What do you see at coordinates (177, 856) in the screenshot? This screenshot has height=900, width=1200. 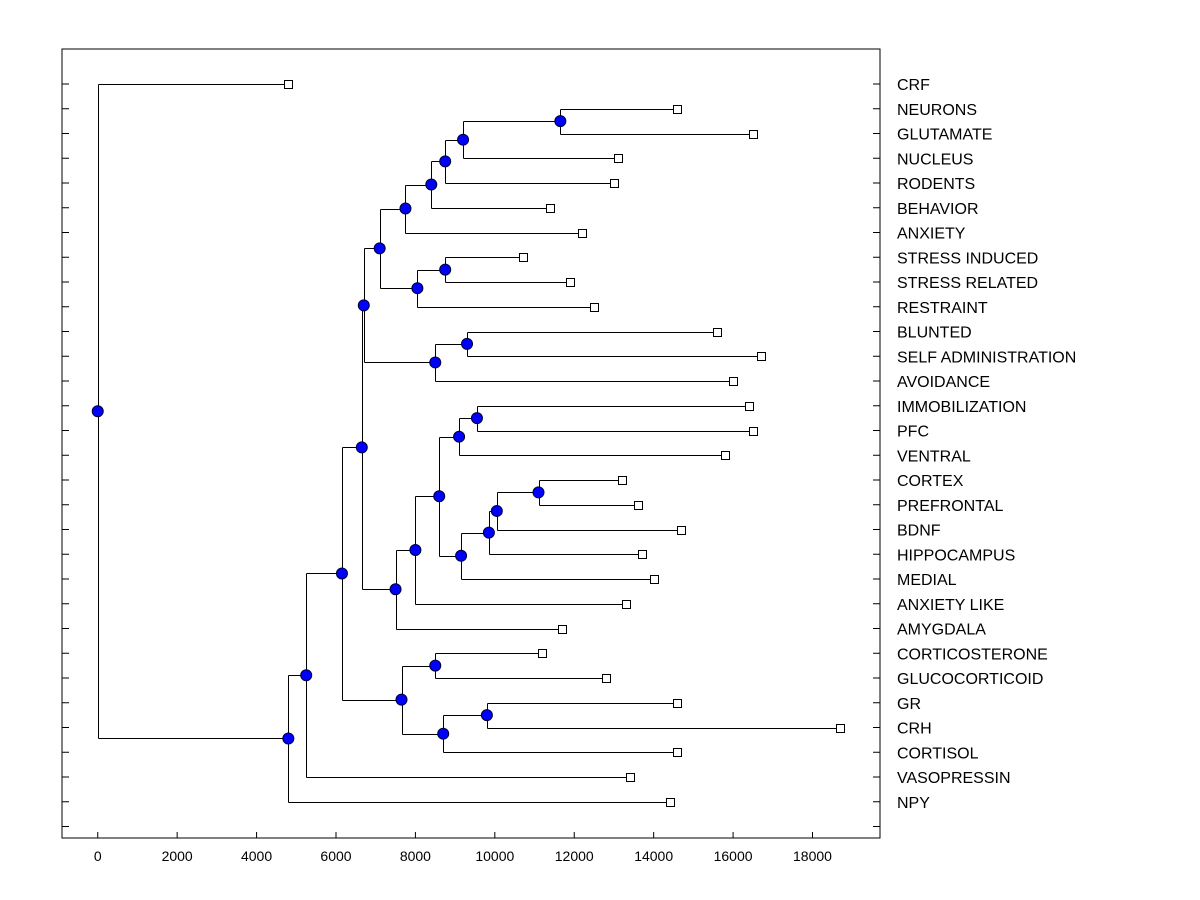 I see `x-tick-label: 2000` at bounding box center [177, 856].